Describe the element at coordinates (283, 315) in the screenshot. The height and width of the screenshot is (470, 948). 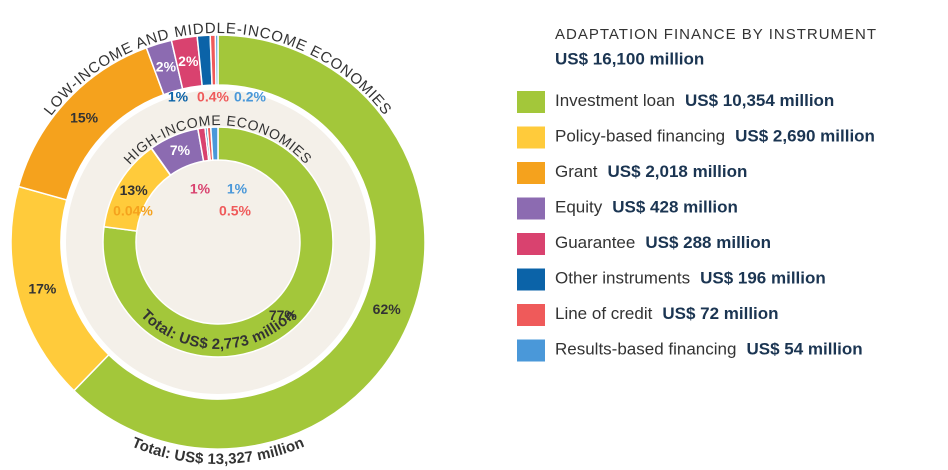
I see `value-label: 77%` at that location.